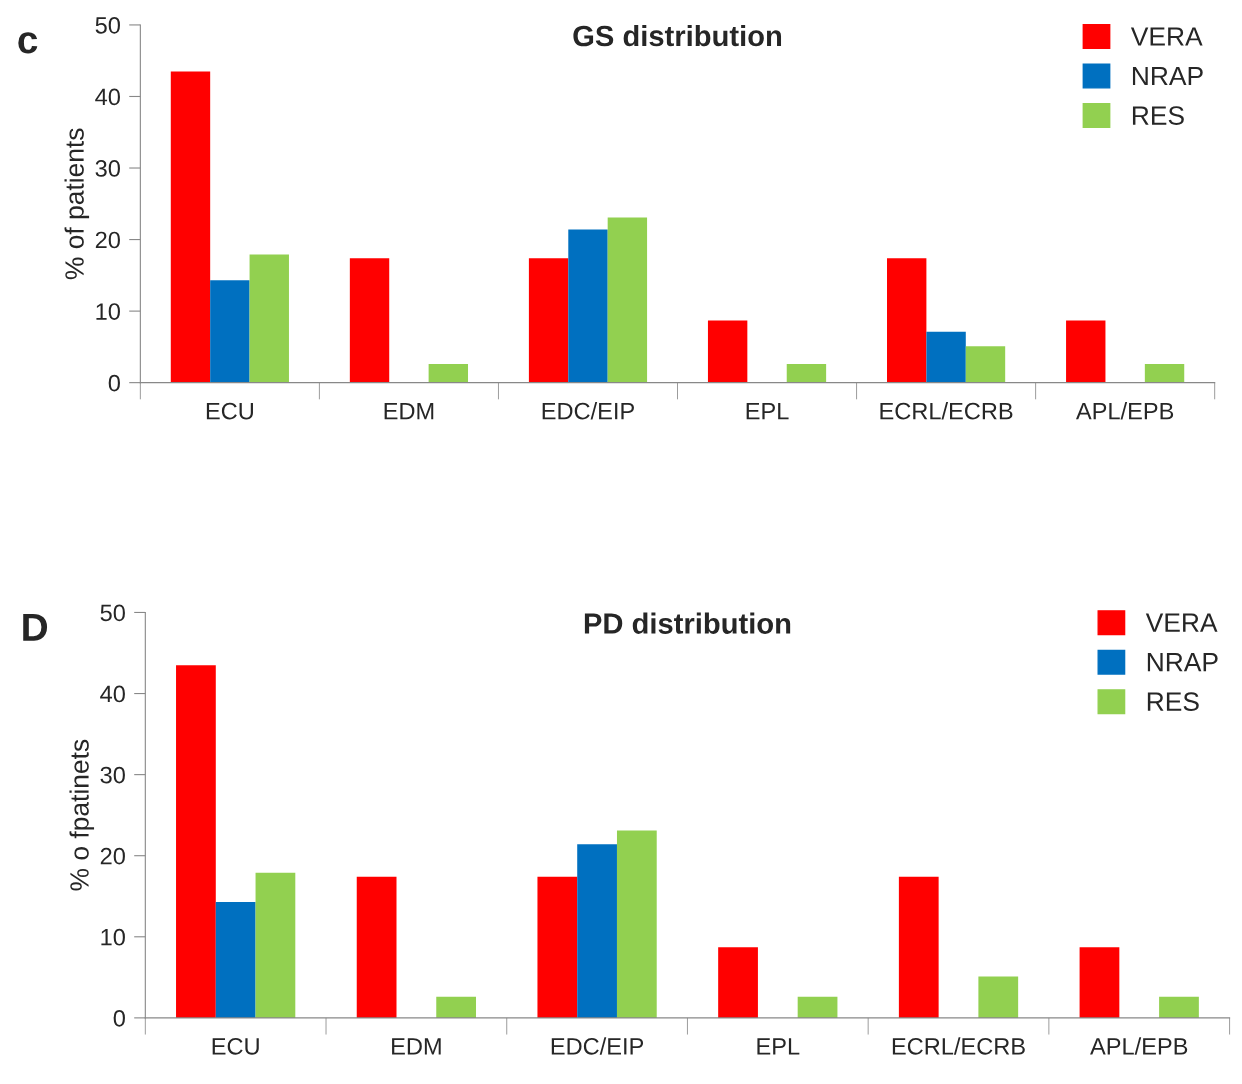 This screenshot has width=1242, height=1084. Describe the element at coordinates (77, 204) in the screenshot. I see `y-axis-title: % of patients` at that location.